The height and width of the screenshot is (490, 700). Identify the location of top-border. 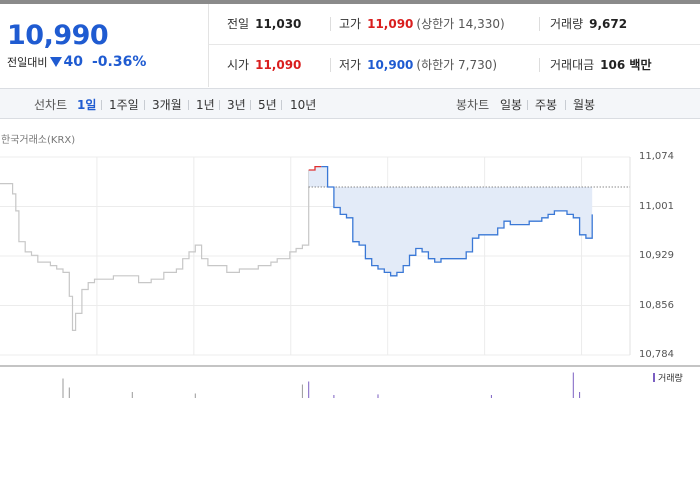
(350, 2).